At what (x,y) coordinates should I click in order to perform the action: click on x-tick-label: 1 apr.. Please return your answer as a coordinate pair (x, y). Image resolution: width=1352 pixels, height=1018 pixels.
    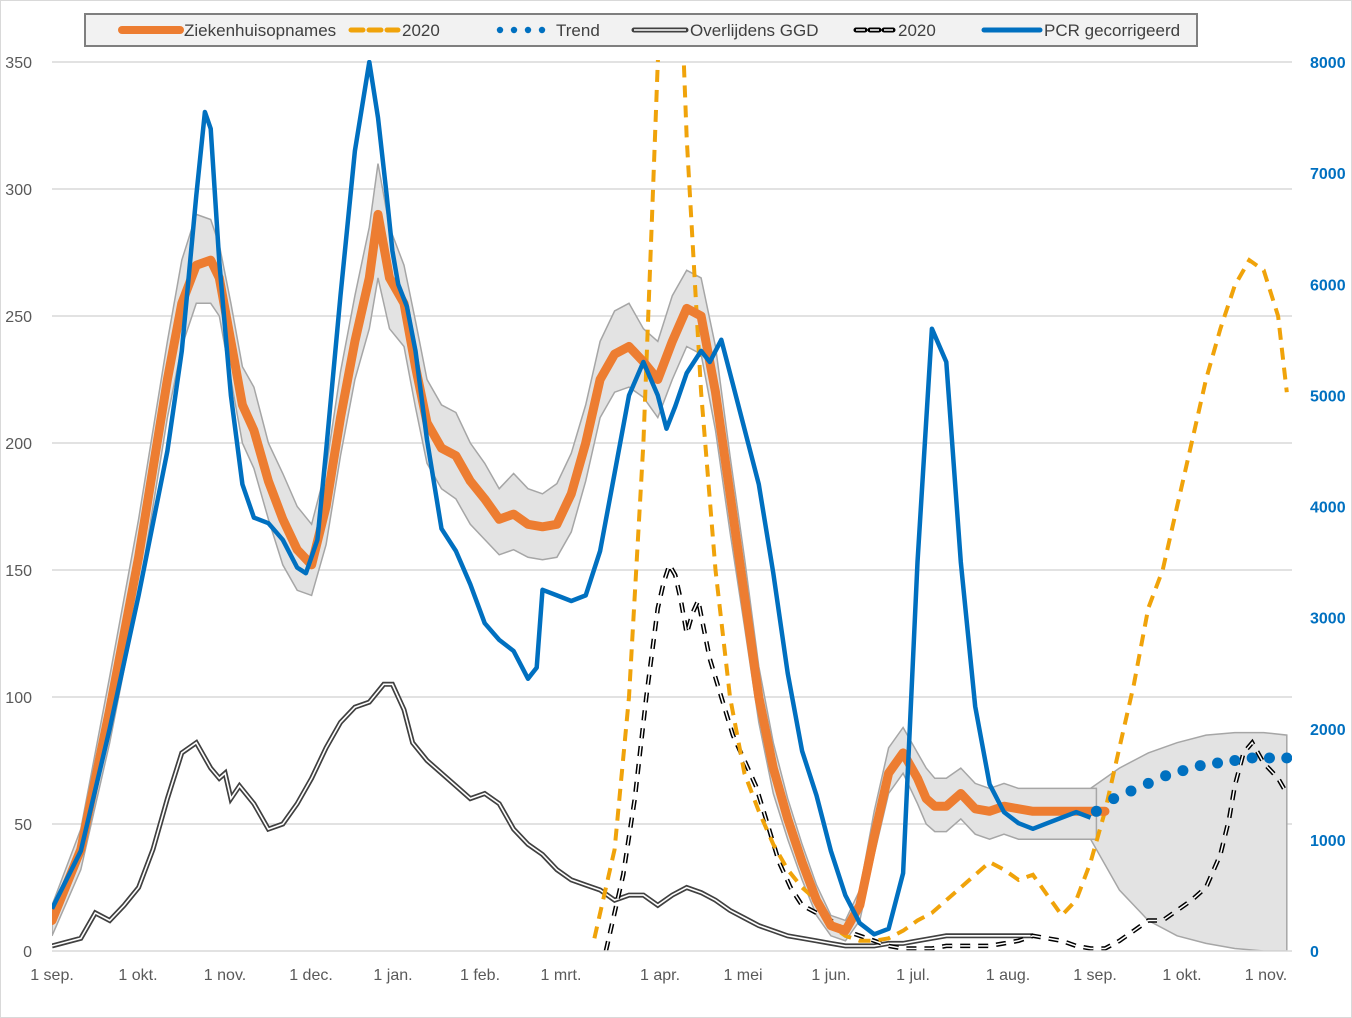
    Looking at the image, I should click on (660, 975).